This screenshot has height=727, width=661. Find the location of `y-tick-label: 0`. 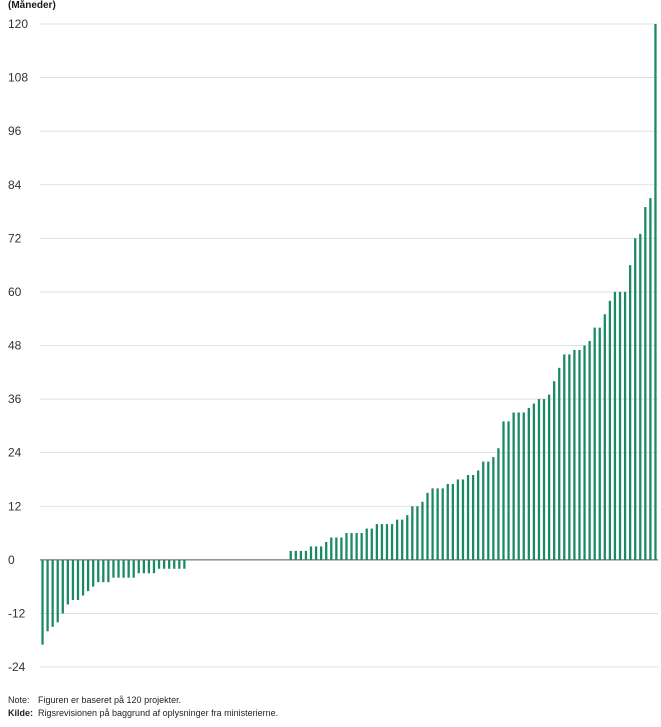

y-tick-label: 0 is located at coordinates (11, 560).